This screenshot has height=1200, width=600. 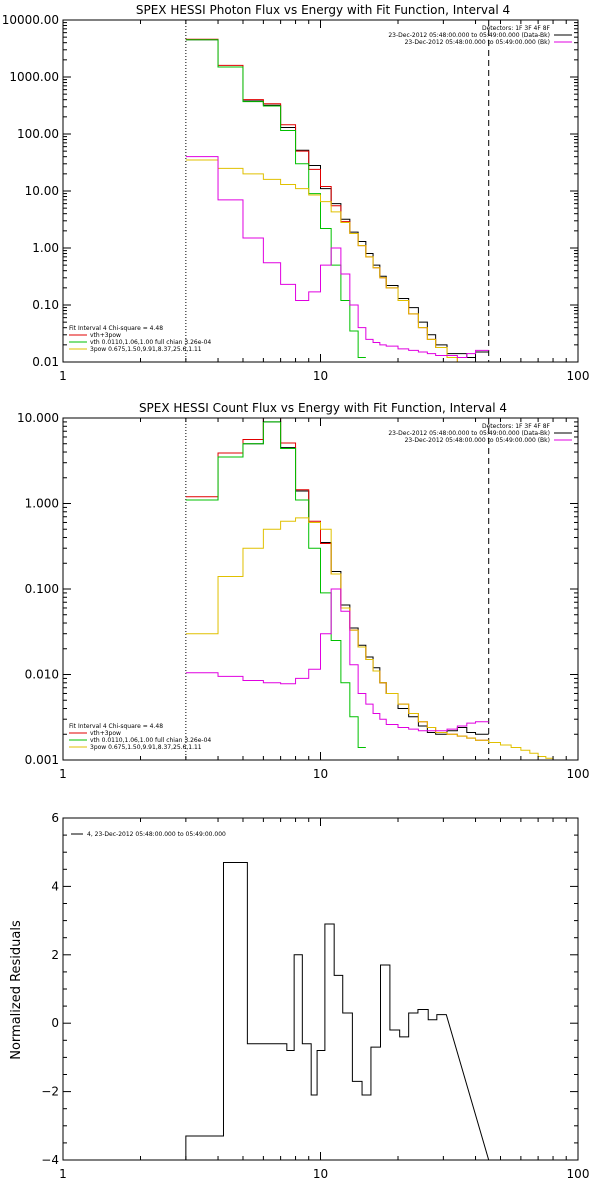 I want to click on y-tick-label: 1.00, so click(x=45, y=248).